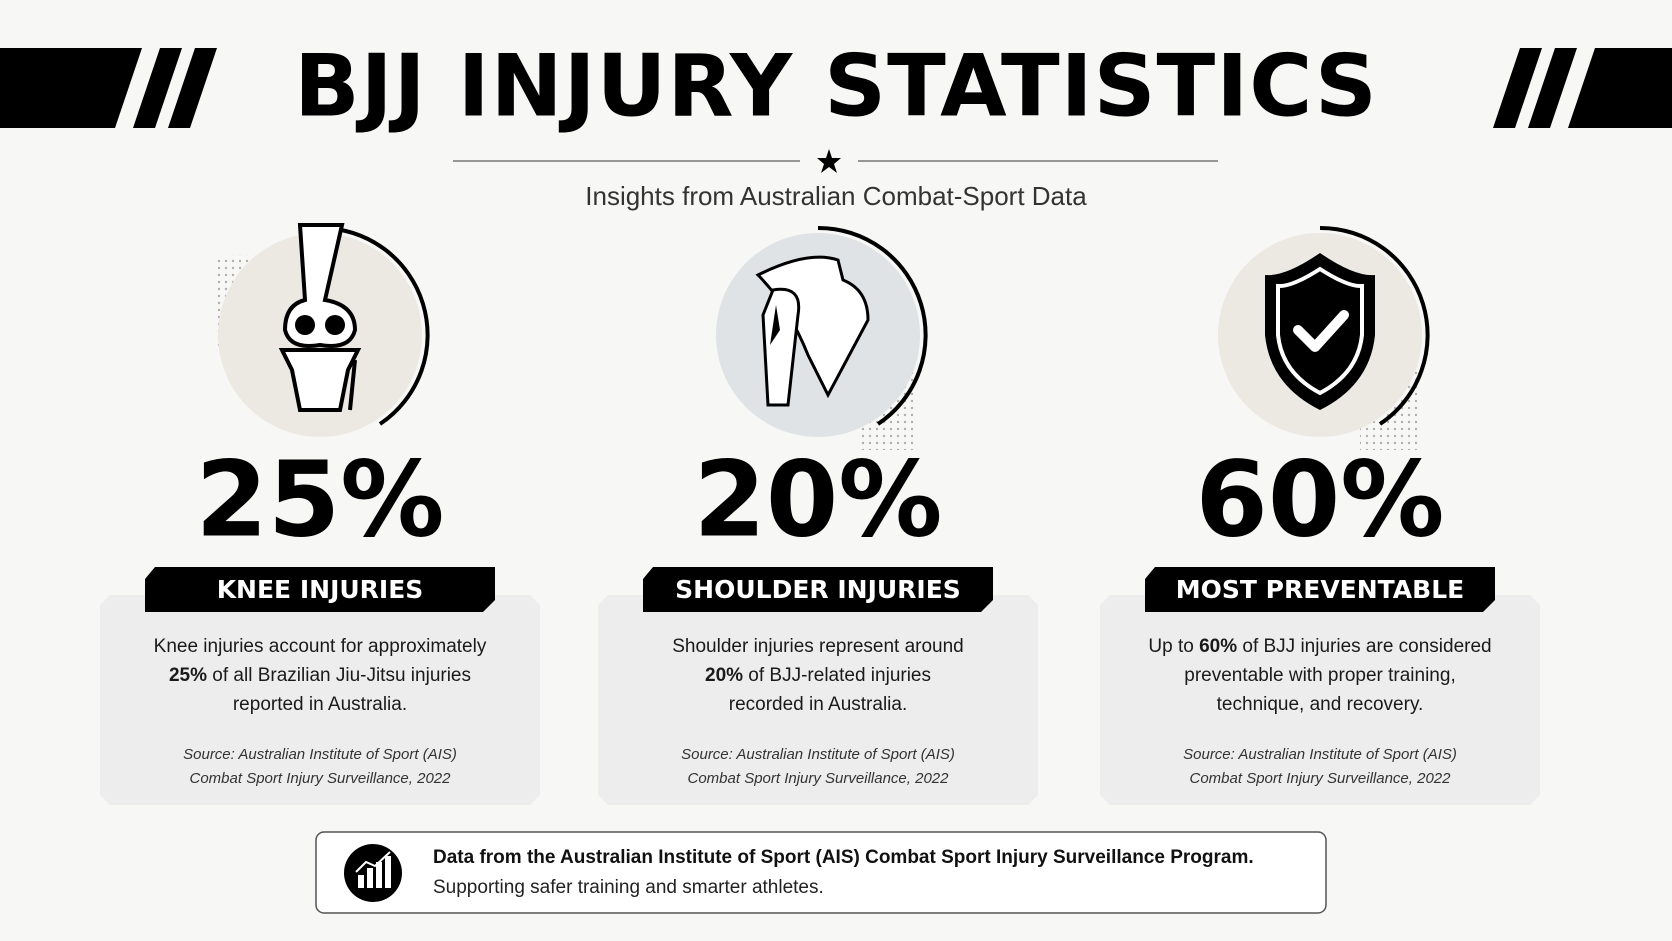 The height and width of the screenshot is (941, 1672). Describe the element at coordinates (1218, 646) in the screenshot. I see `highlight: 60%` at that location.